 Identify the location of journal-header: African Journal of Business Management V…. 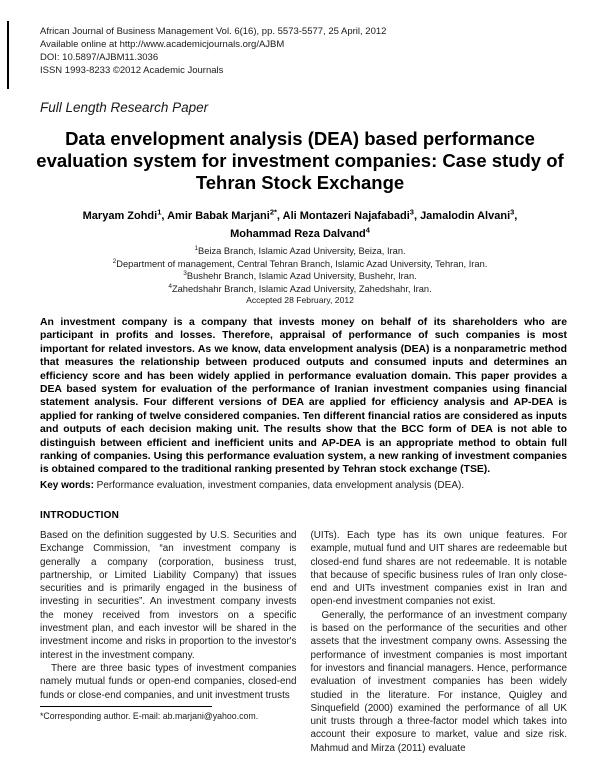
(270, 51).